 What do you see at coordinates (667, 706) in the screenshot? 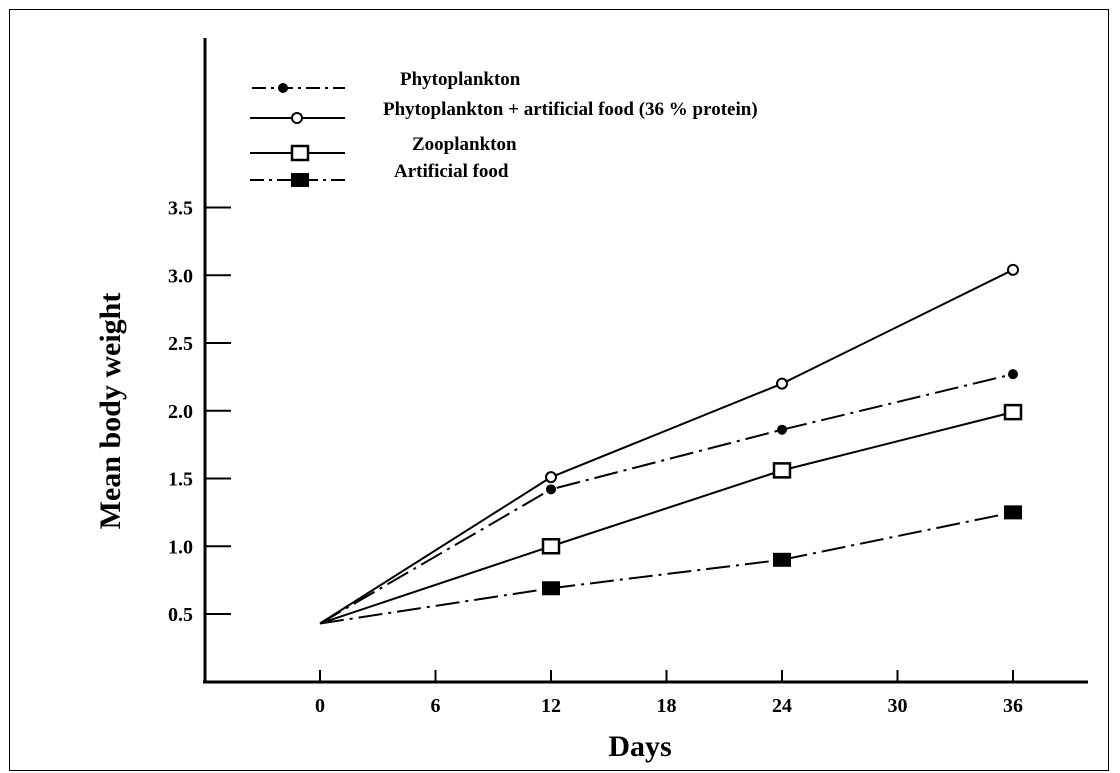
I see `x-tick-label: 18` at bounding box center [667, 706].